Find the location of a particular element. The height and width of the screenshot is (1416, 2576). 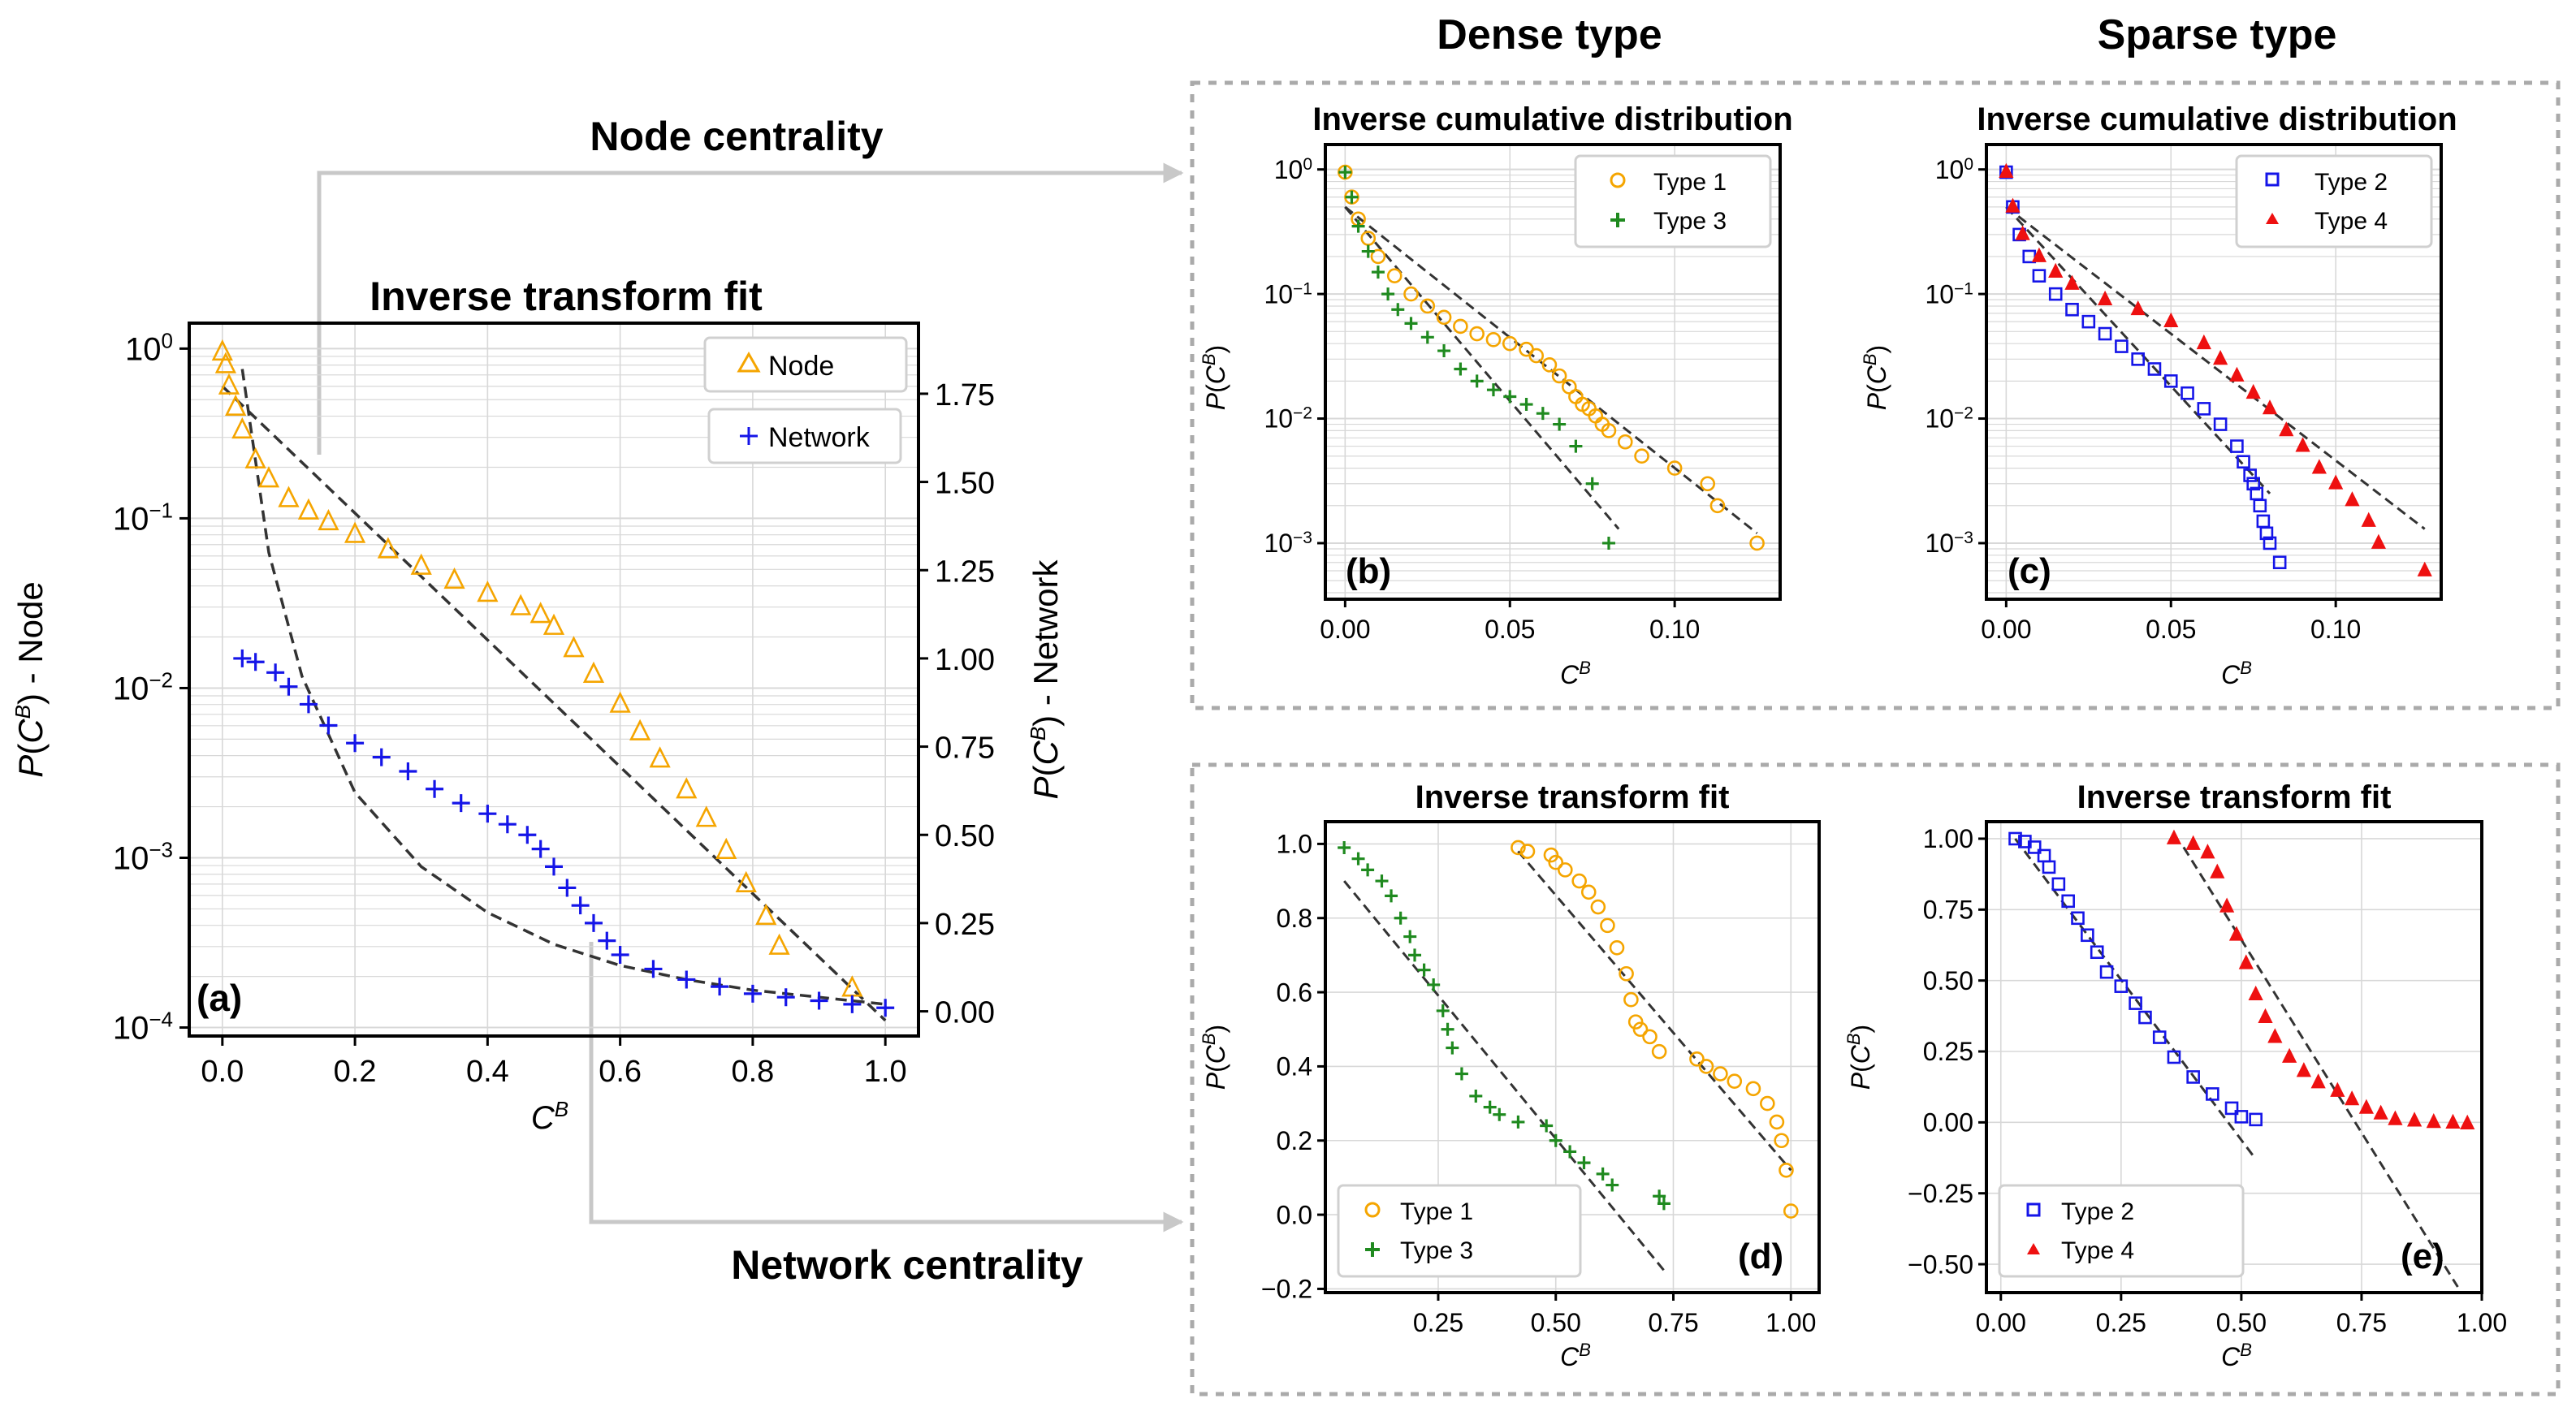

c-x-tick-label: 0.10 is located at coordinates (2336, 629).